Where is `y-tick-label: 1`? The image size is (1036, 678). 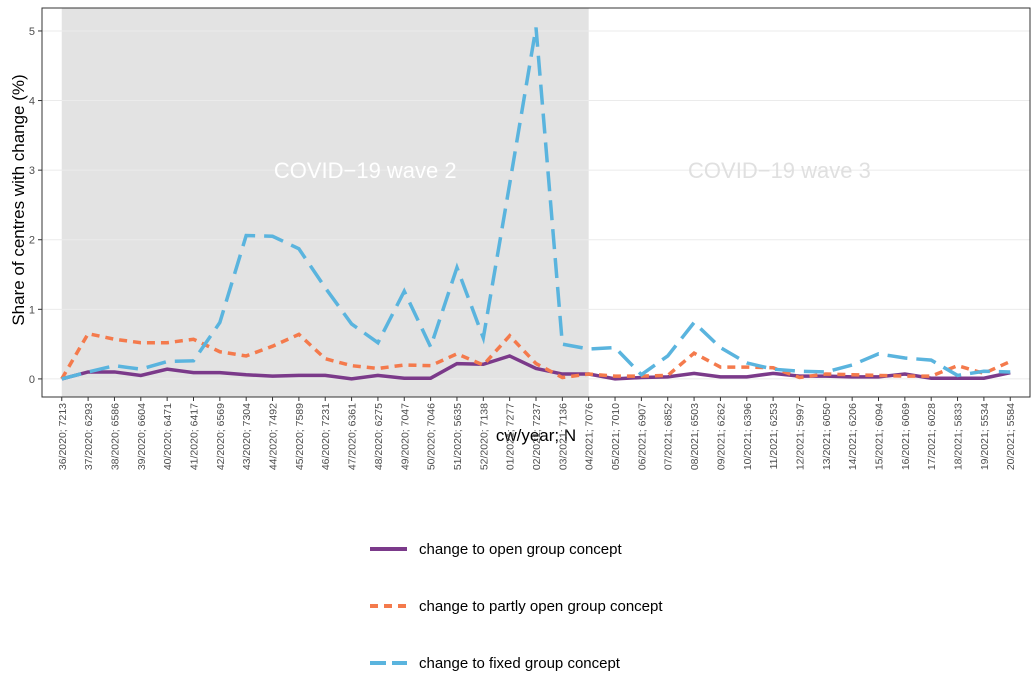
y-tick-label: 1 is located at coordinates (32, 310).